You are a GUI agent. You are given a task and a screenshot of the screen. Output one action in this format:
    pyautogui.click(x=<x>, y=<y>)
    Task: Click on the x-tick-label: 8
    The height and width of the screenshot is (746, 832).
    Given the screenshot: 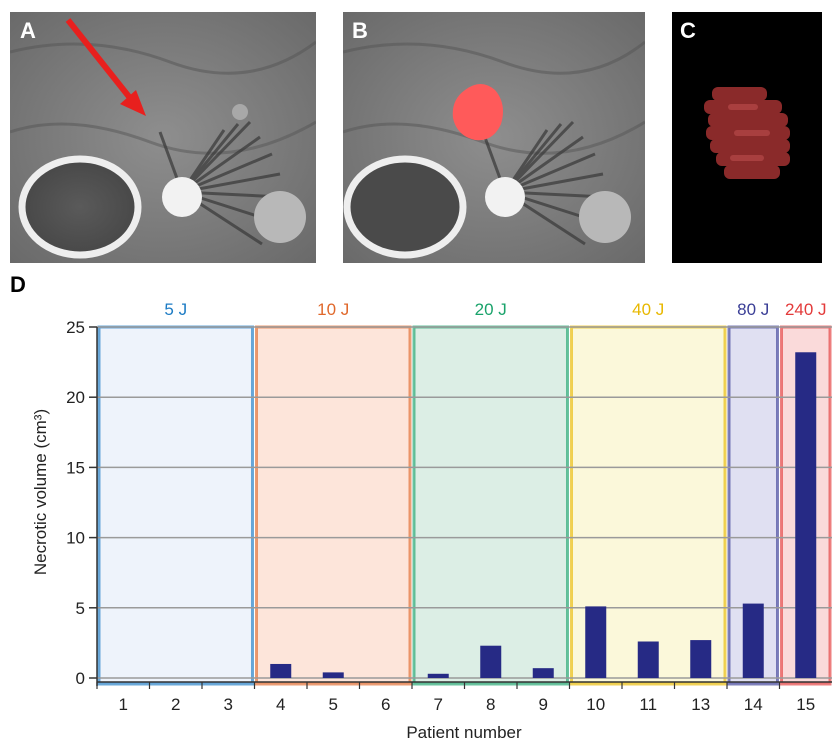 What is the action you would take?
    pyautogui.click(x=490, y=704)
    